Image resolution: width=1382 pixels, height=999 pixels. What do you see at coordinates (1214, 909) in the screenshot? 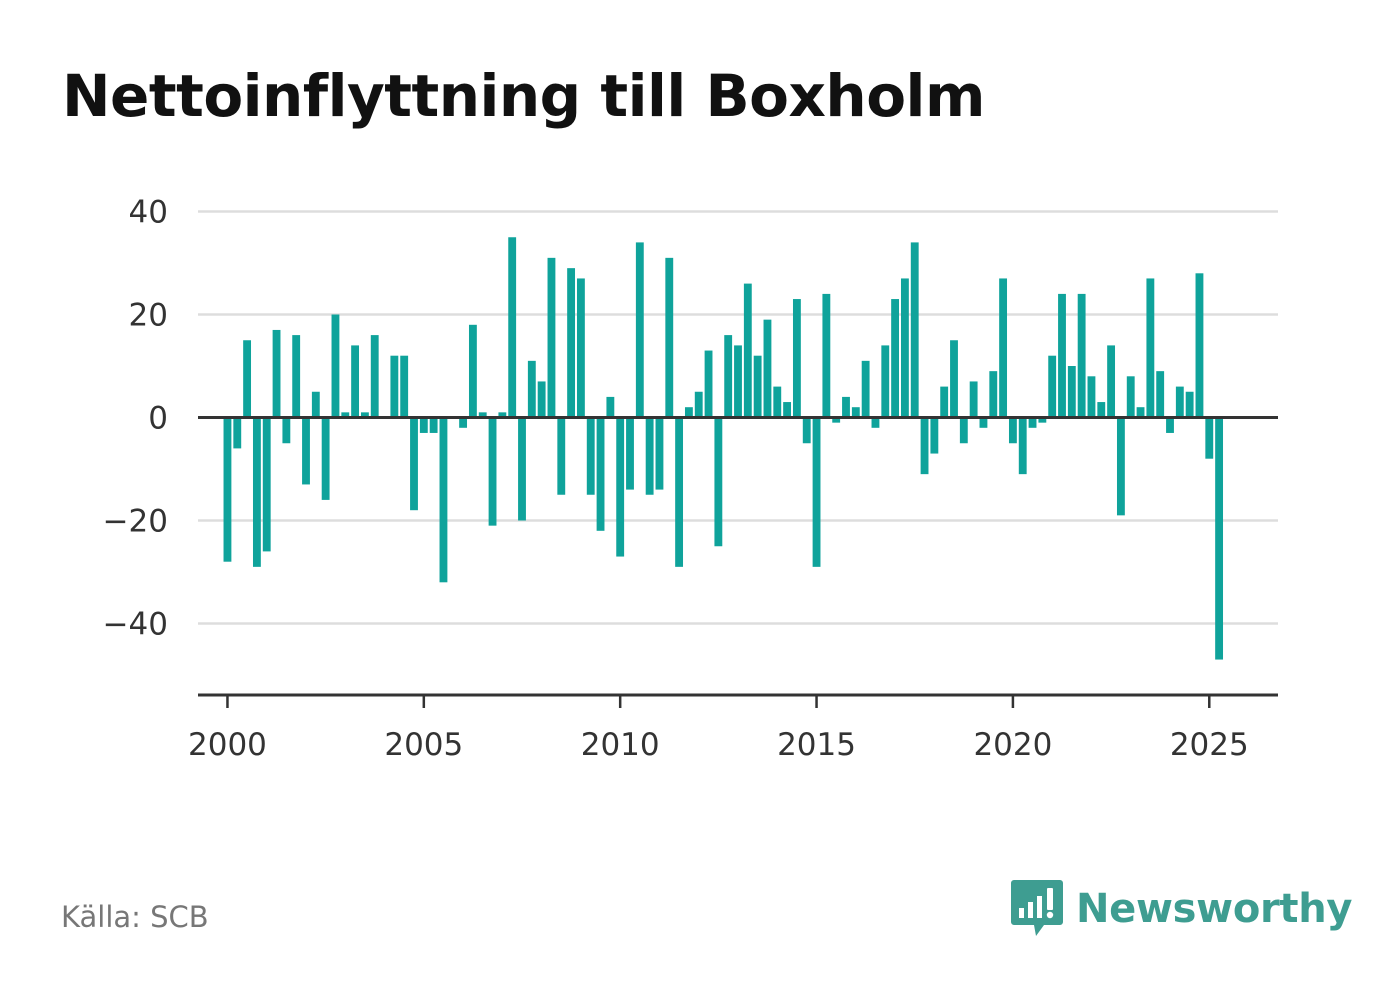
I see `brand-name: Newsworthy` at bounding box center [1214, 909].